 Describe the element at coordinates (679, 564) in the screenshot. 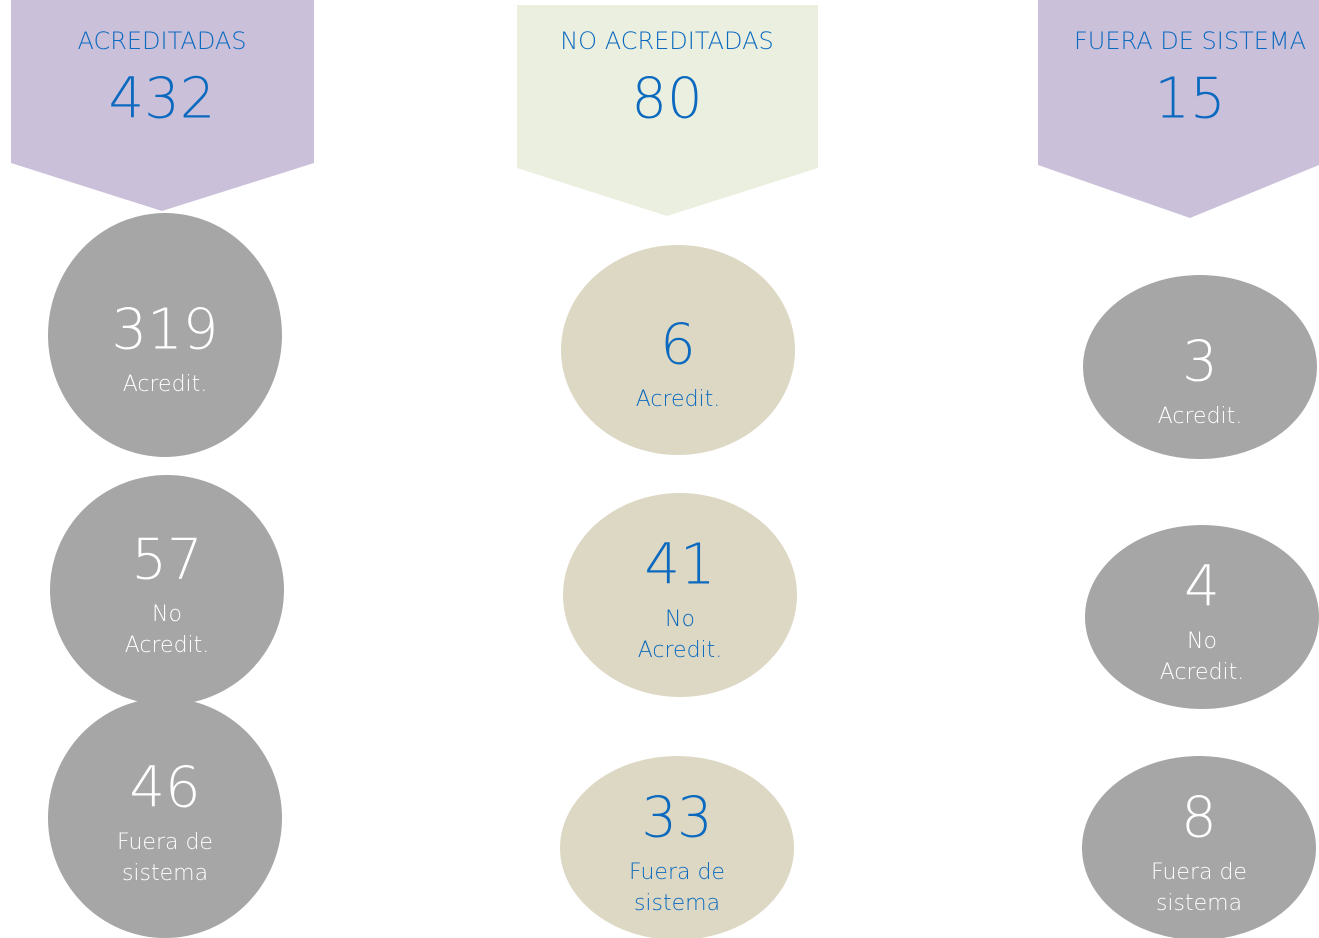

I see `count-value: 41` at that location.